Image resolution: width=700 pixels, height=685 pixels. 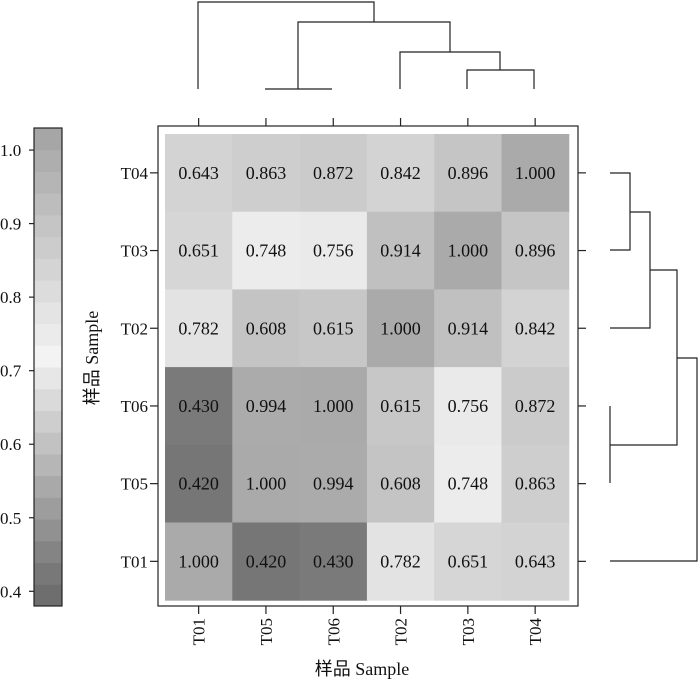 I want to click on top-dendro-join-mid, so click(x=374, y=55).